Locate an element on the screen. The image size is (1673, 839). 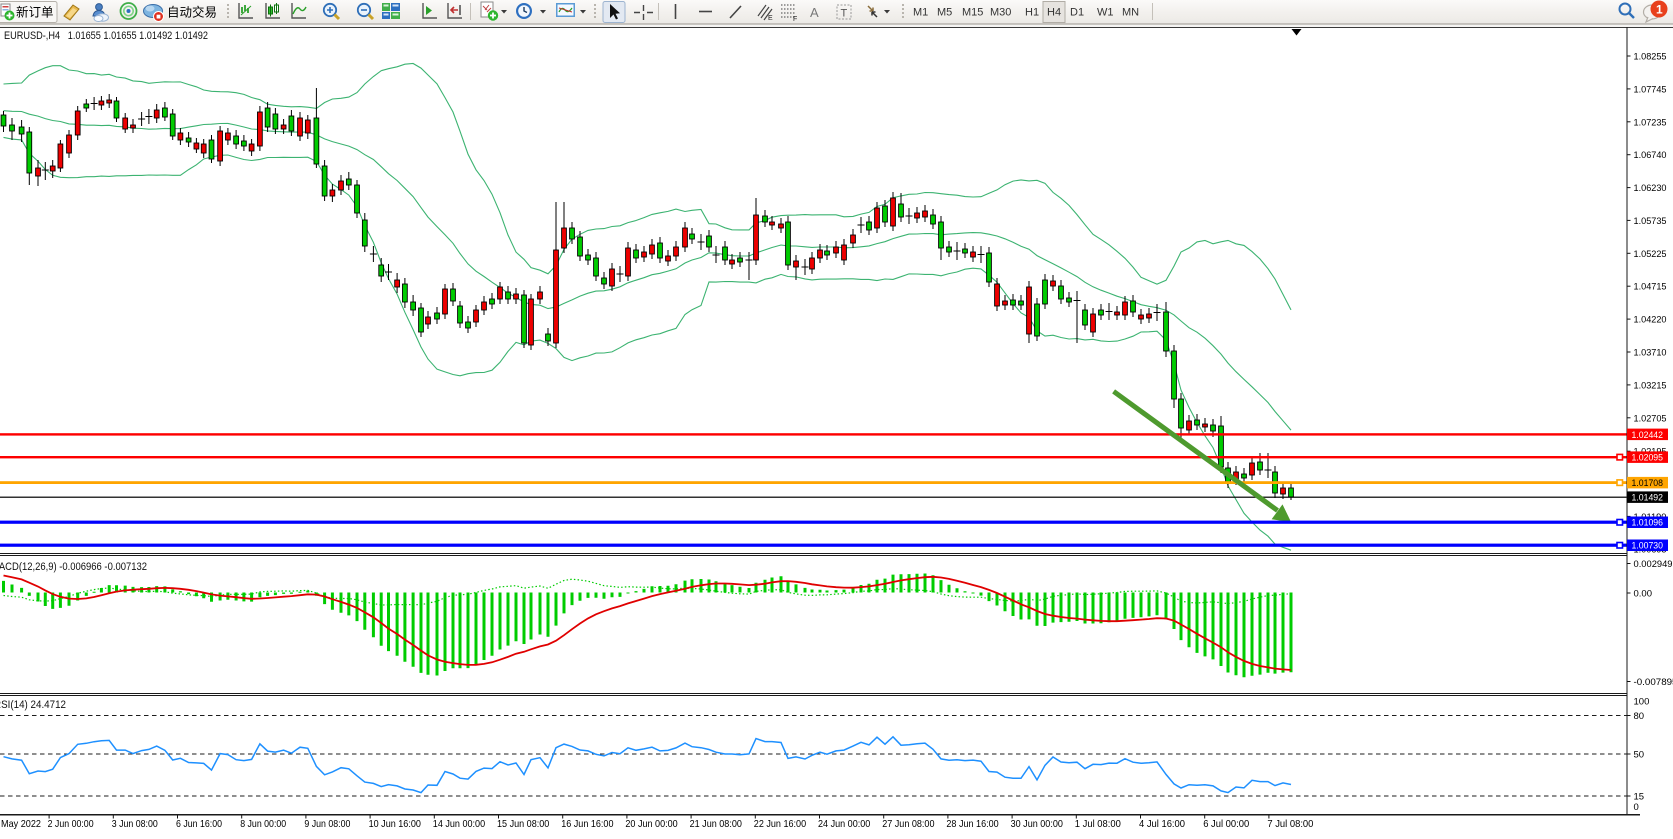
svg-text: 2 Jun 00:00 is located at coordinates (71, 824).